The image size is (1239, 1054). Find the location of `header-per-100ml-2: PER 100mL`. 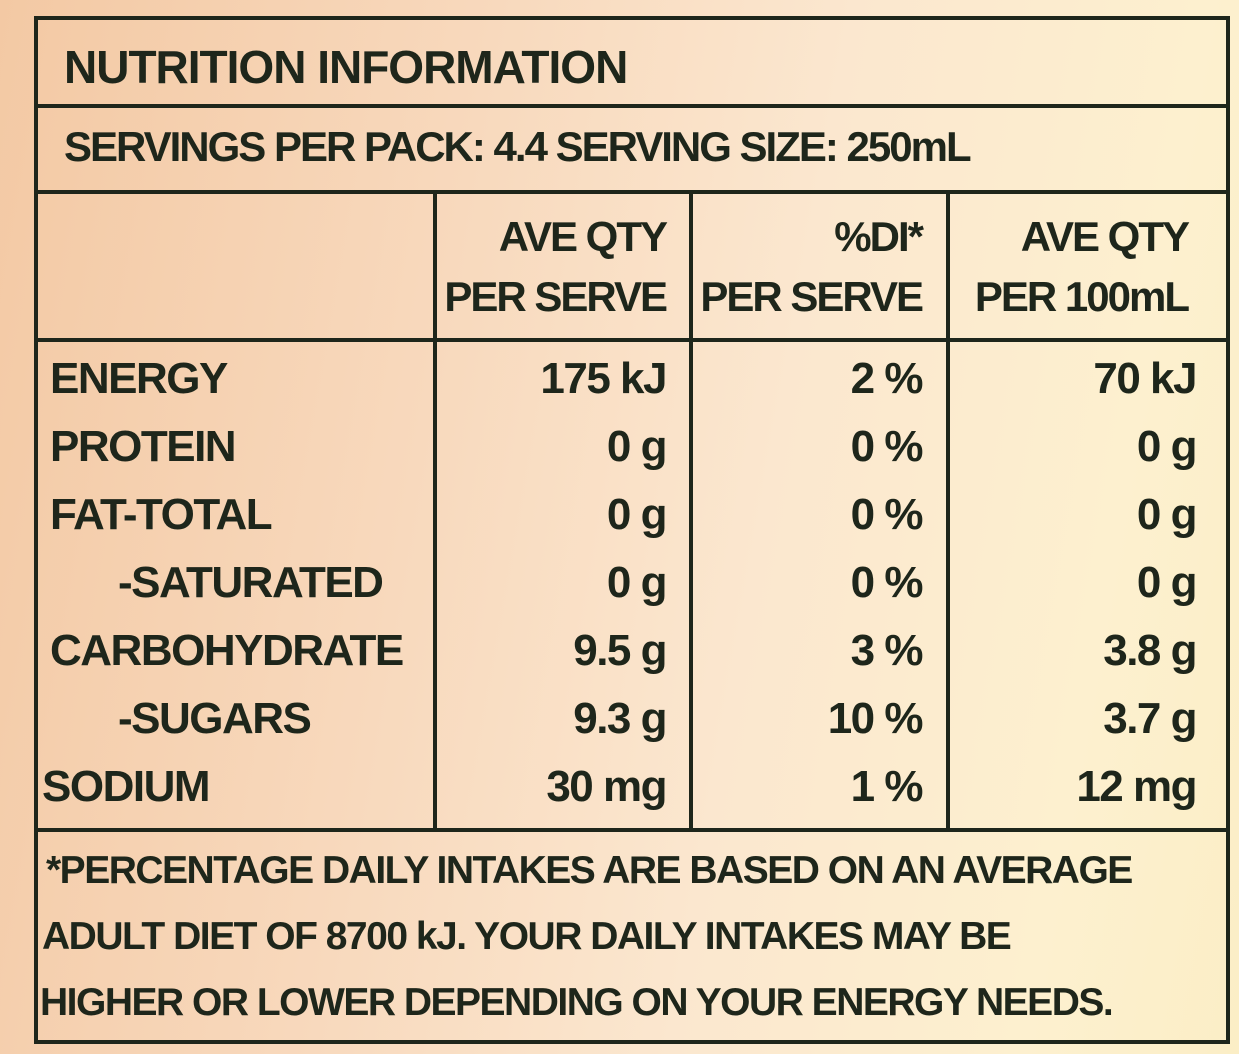

header-per-100ml-2: PER 100mL is located at coordinates (1082, 296).